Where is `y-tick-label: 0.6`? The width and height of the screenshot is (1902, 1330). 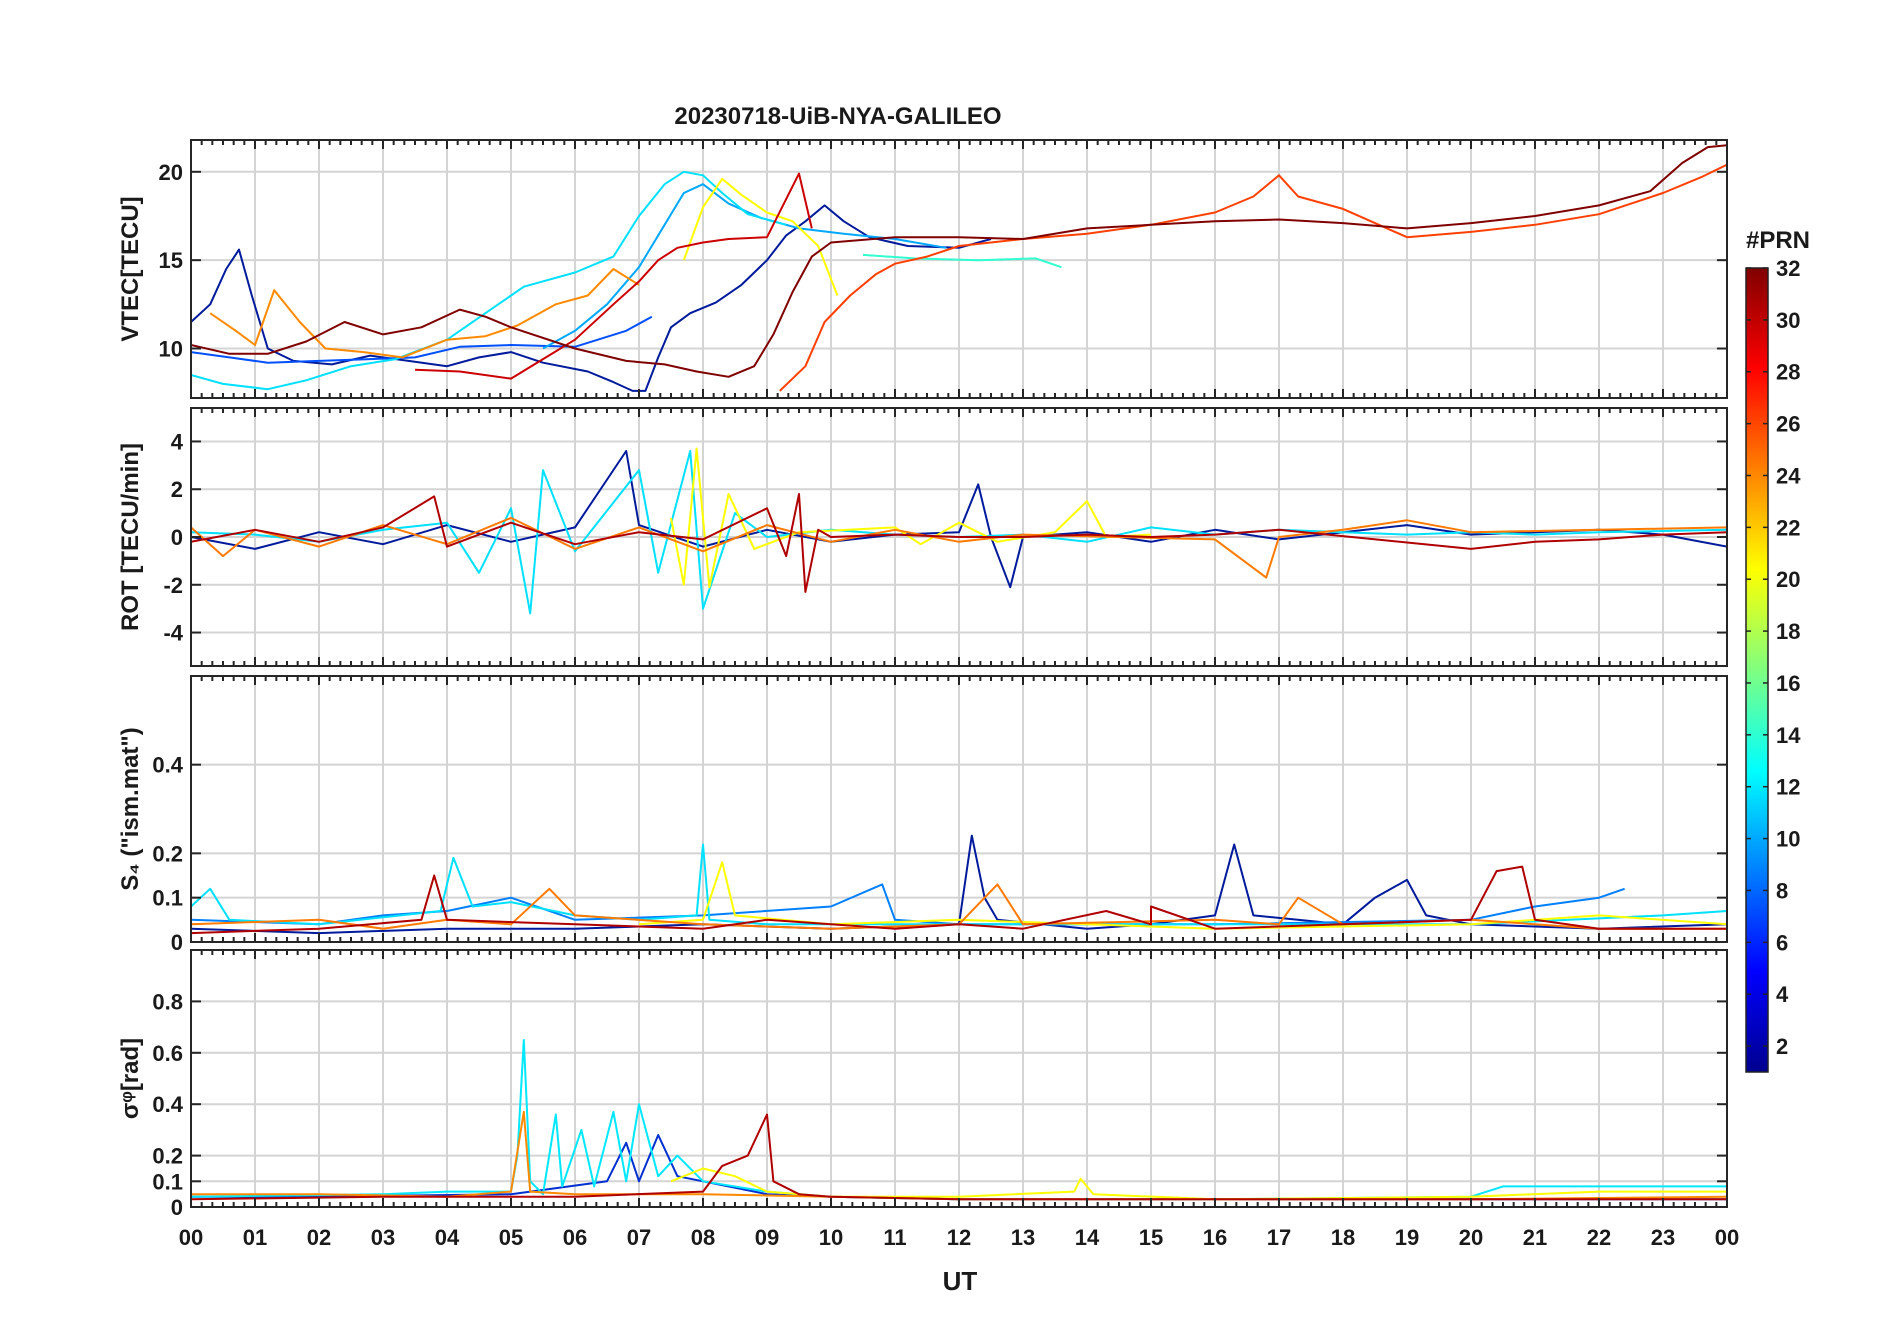
y-tick-label: 0.6 is located at coordinates (167, 1053).